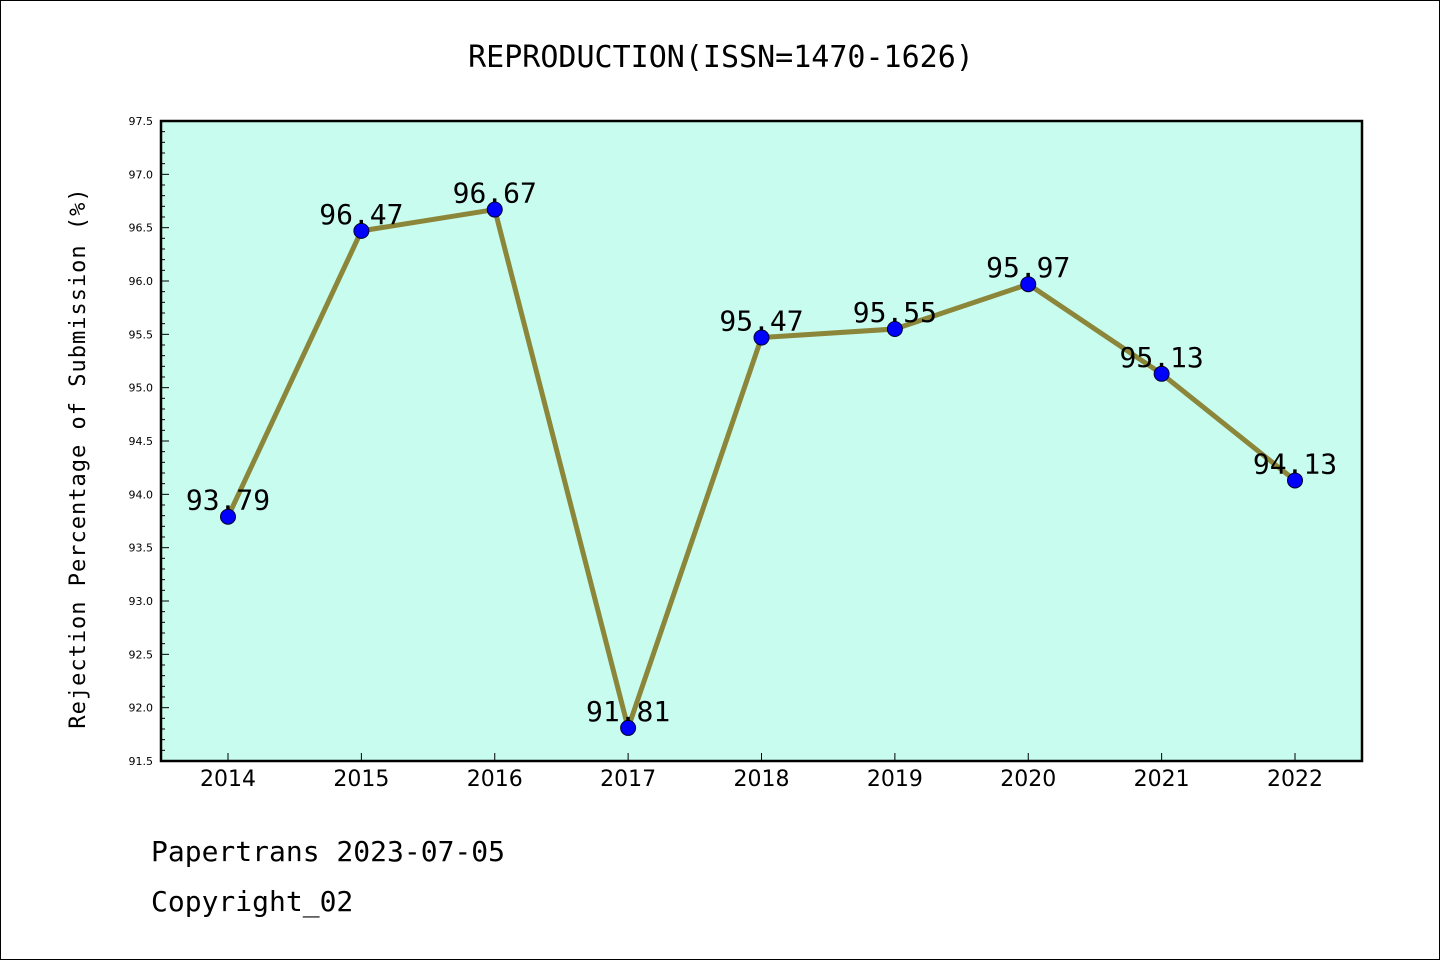  What do you see at coordinates (495, 779) in the screenshot?
I see `x-tick-label: 2016` at bounding box center [495, 779].